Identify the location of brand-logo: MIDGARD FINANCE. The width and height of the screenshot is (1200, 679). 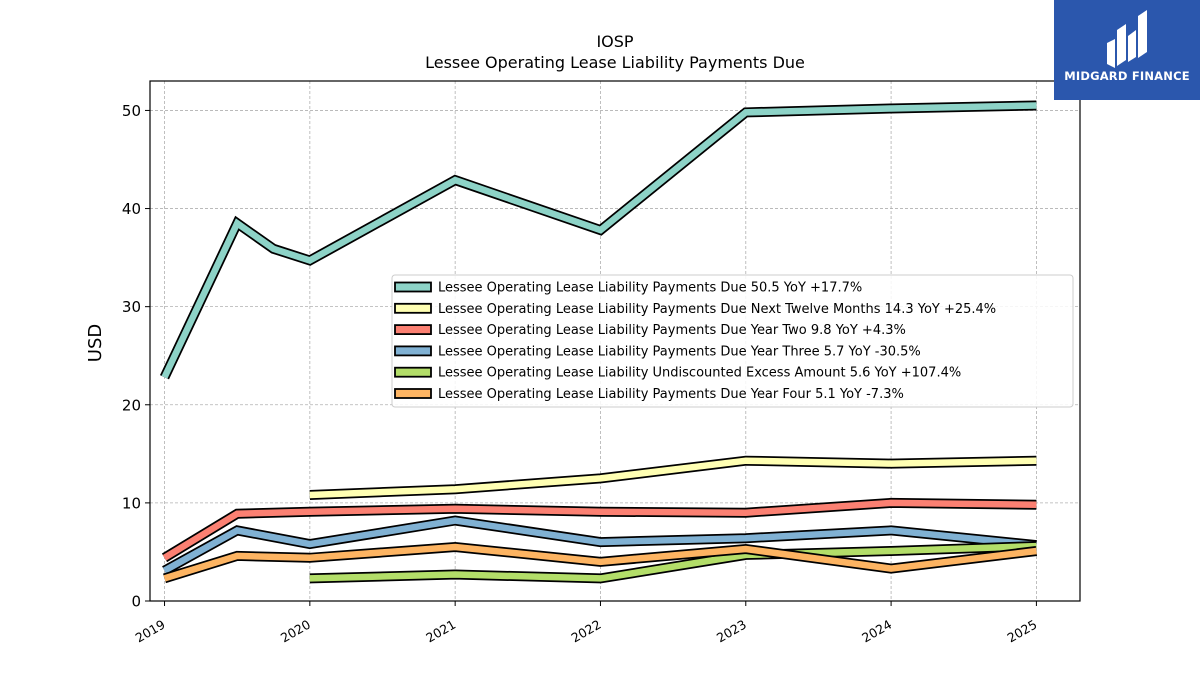
(1127, 50).